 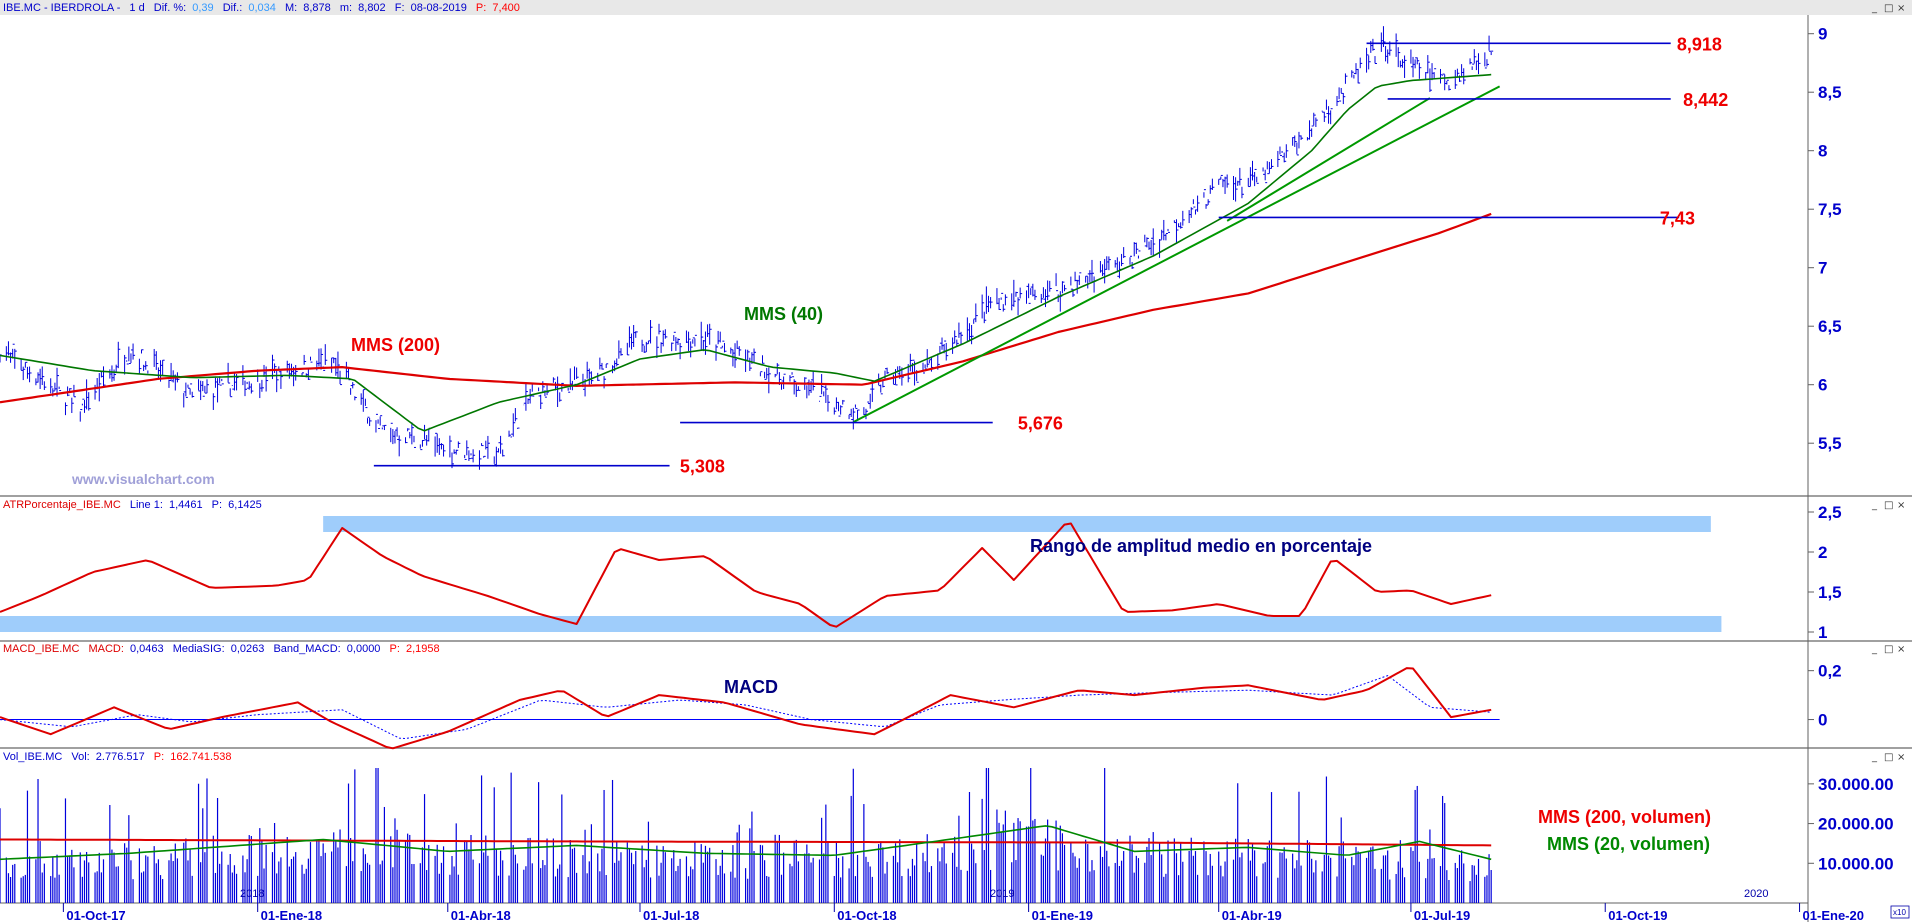 I want to click on macd-window-controls: _ □ ×, so click(x=1888, y=649).